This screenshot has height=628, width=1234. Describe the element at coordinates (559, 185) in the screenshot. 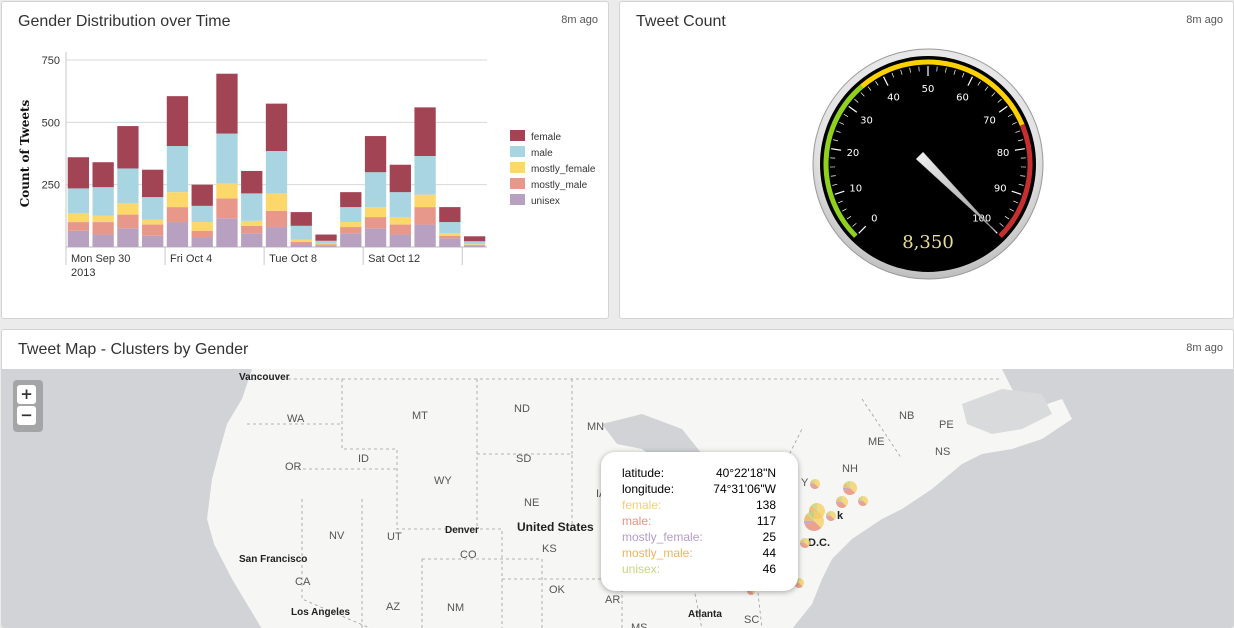

I see `legend-label-mostly_male: mostly_male` at that location.